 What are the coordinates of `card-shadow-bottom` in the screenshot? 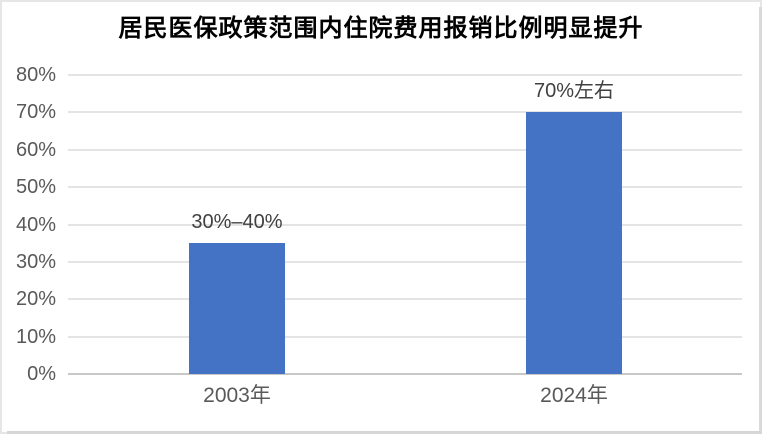 It's located at (384, 432).